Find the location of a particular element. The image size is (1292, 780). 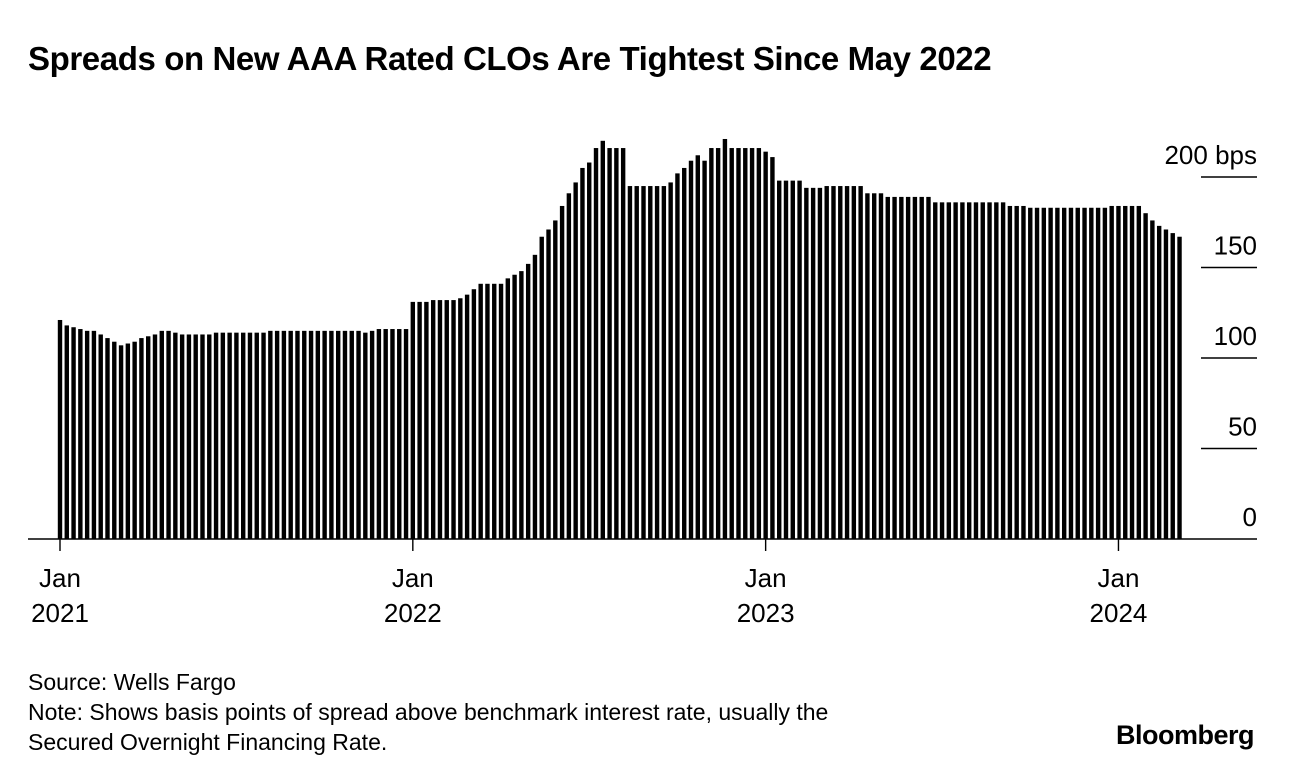

note-line-2: Secured Overnight Financing Rate. is located at coordinates (208, 742).